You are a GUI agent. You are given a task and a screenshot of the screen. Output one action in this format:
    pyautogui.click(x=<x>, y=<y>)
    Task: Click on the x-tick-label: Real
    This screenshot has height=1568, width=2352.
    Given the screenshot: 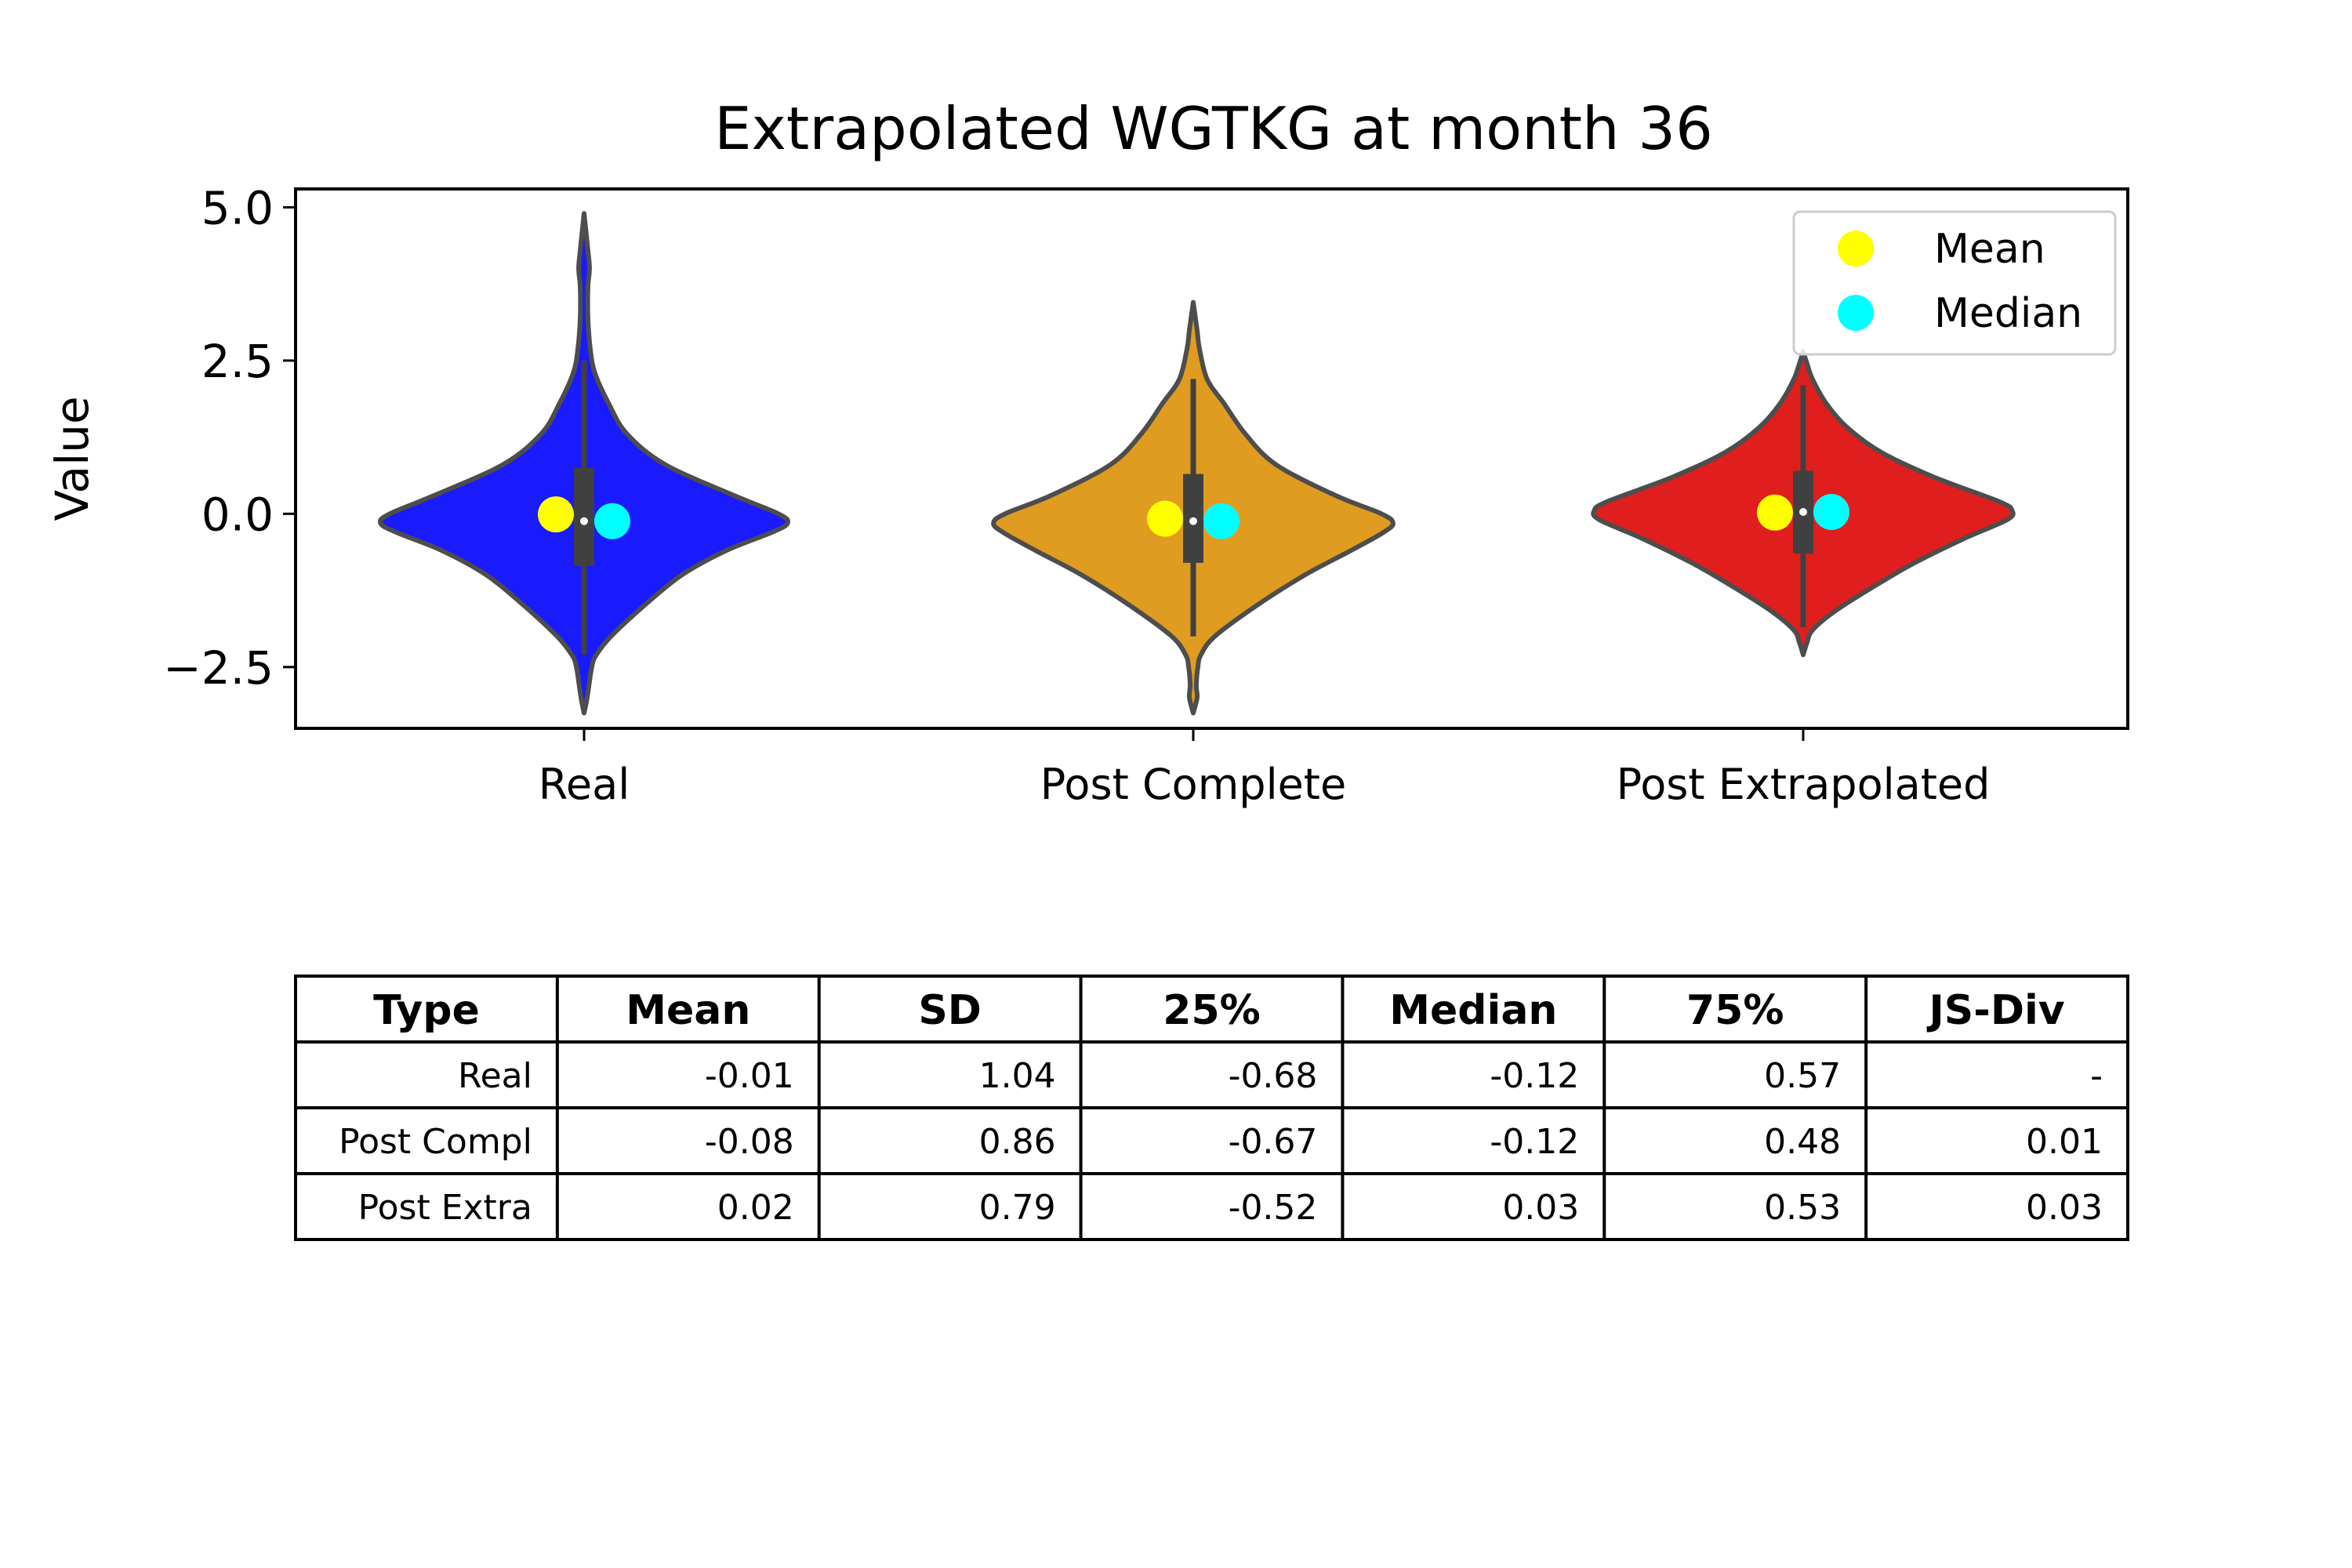 What is the action you would take?
    pyautogui.click(x=584, y=784)
    